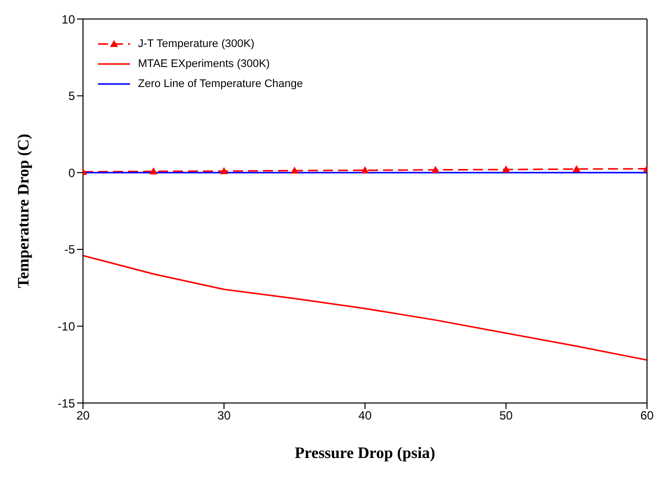 The image size is (667, 488). What do you see at coordinates (224, 415) in the screenshot?
I see `x-tick-label: 30` at bounding box center [224, 415].